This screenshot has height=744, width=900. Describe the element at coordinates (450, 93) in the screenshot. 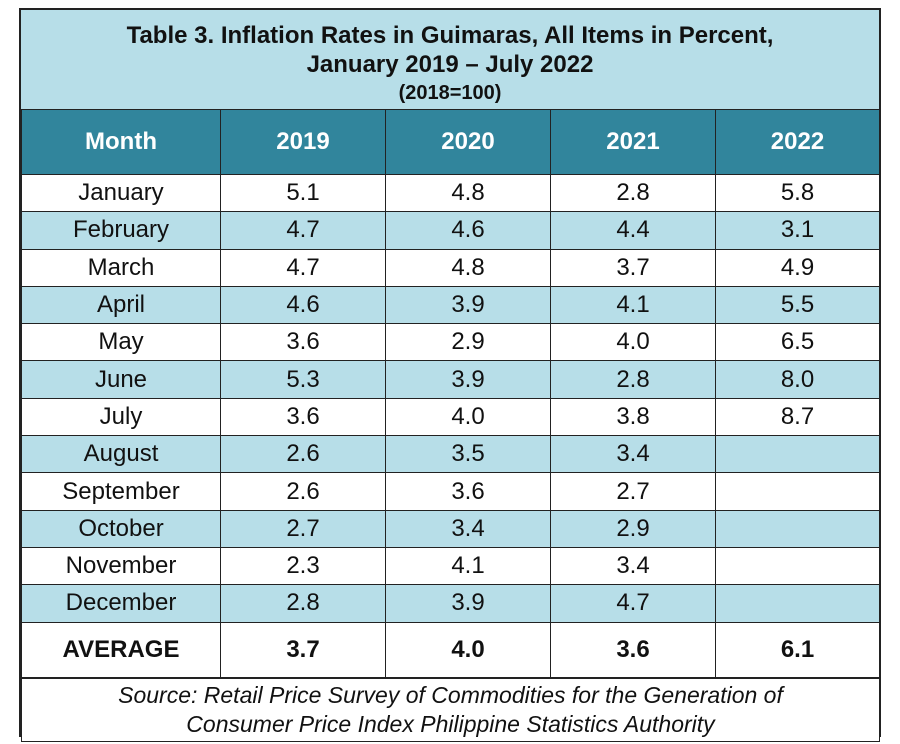

I see `title-line-3: (2018=100)` at that location.